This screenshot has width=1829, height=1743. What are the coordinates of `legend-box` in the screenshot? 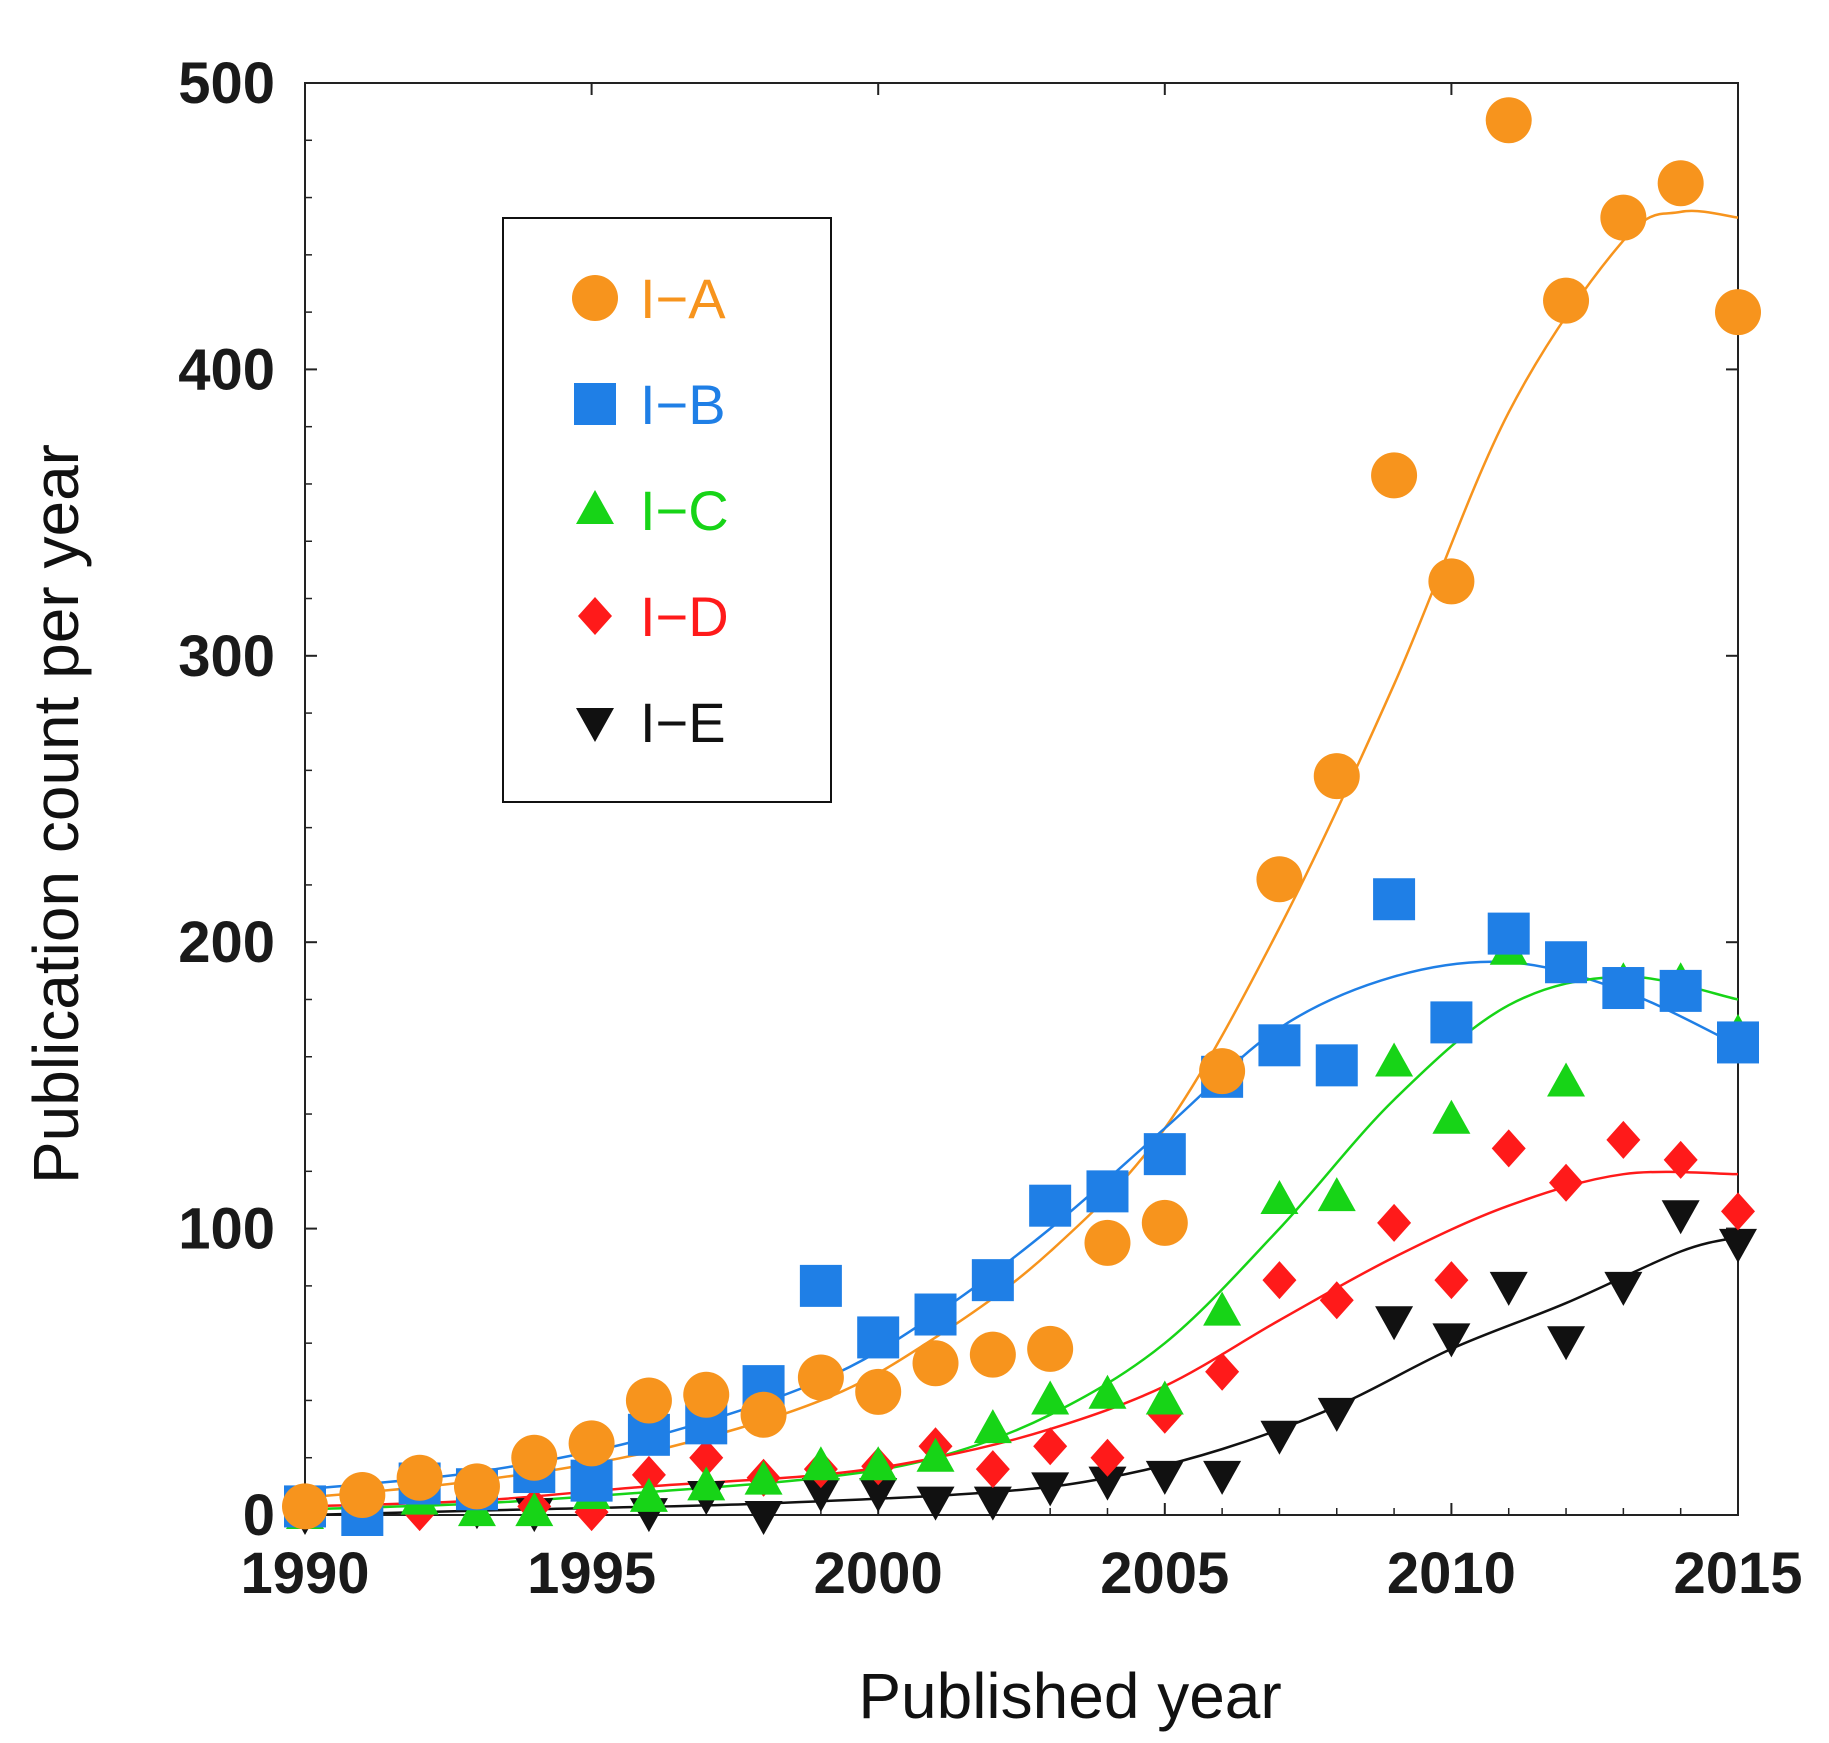 It's located at (667, 510).